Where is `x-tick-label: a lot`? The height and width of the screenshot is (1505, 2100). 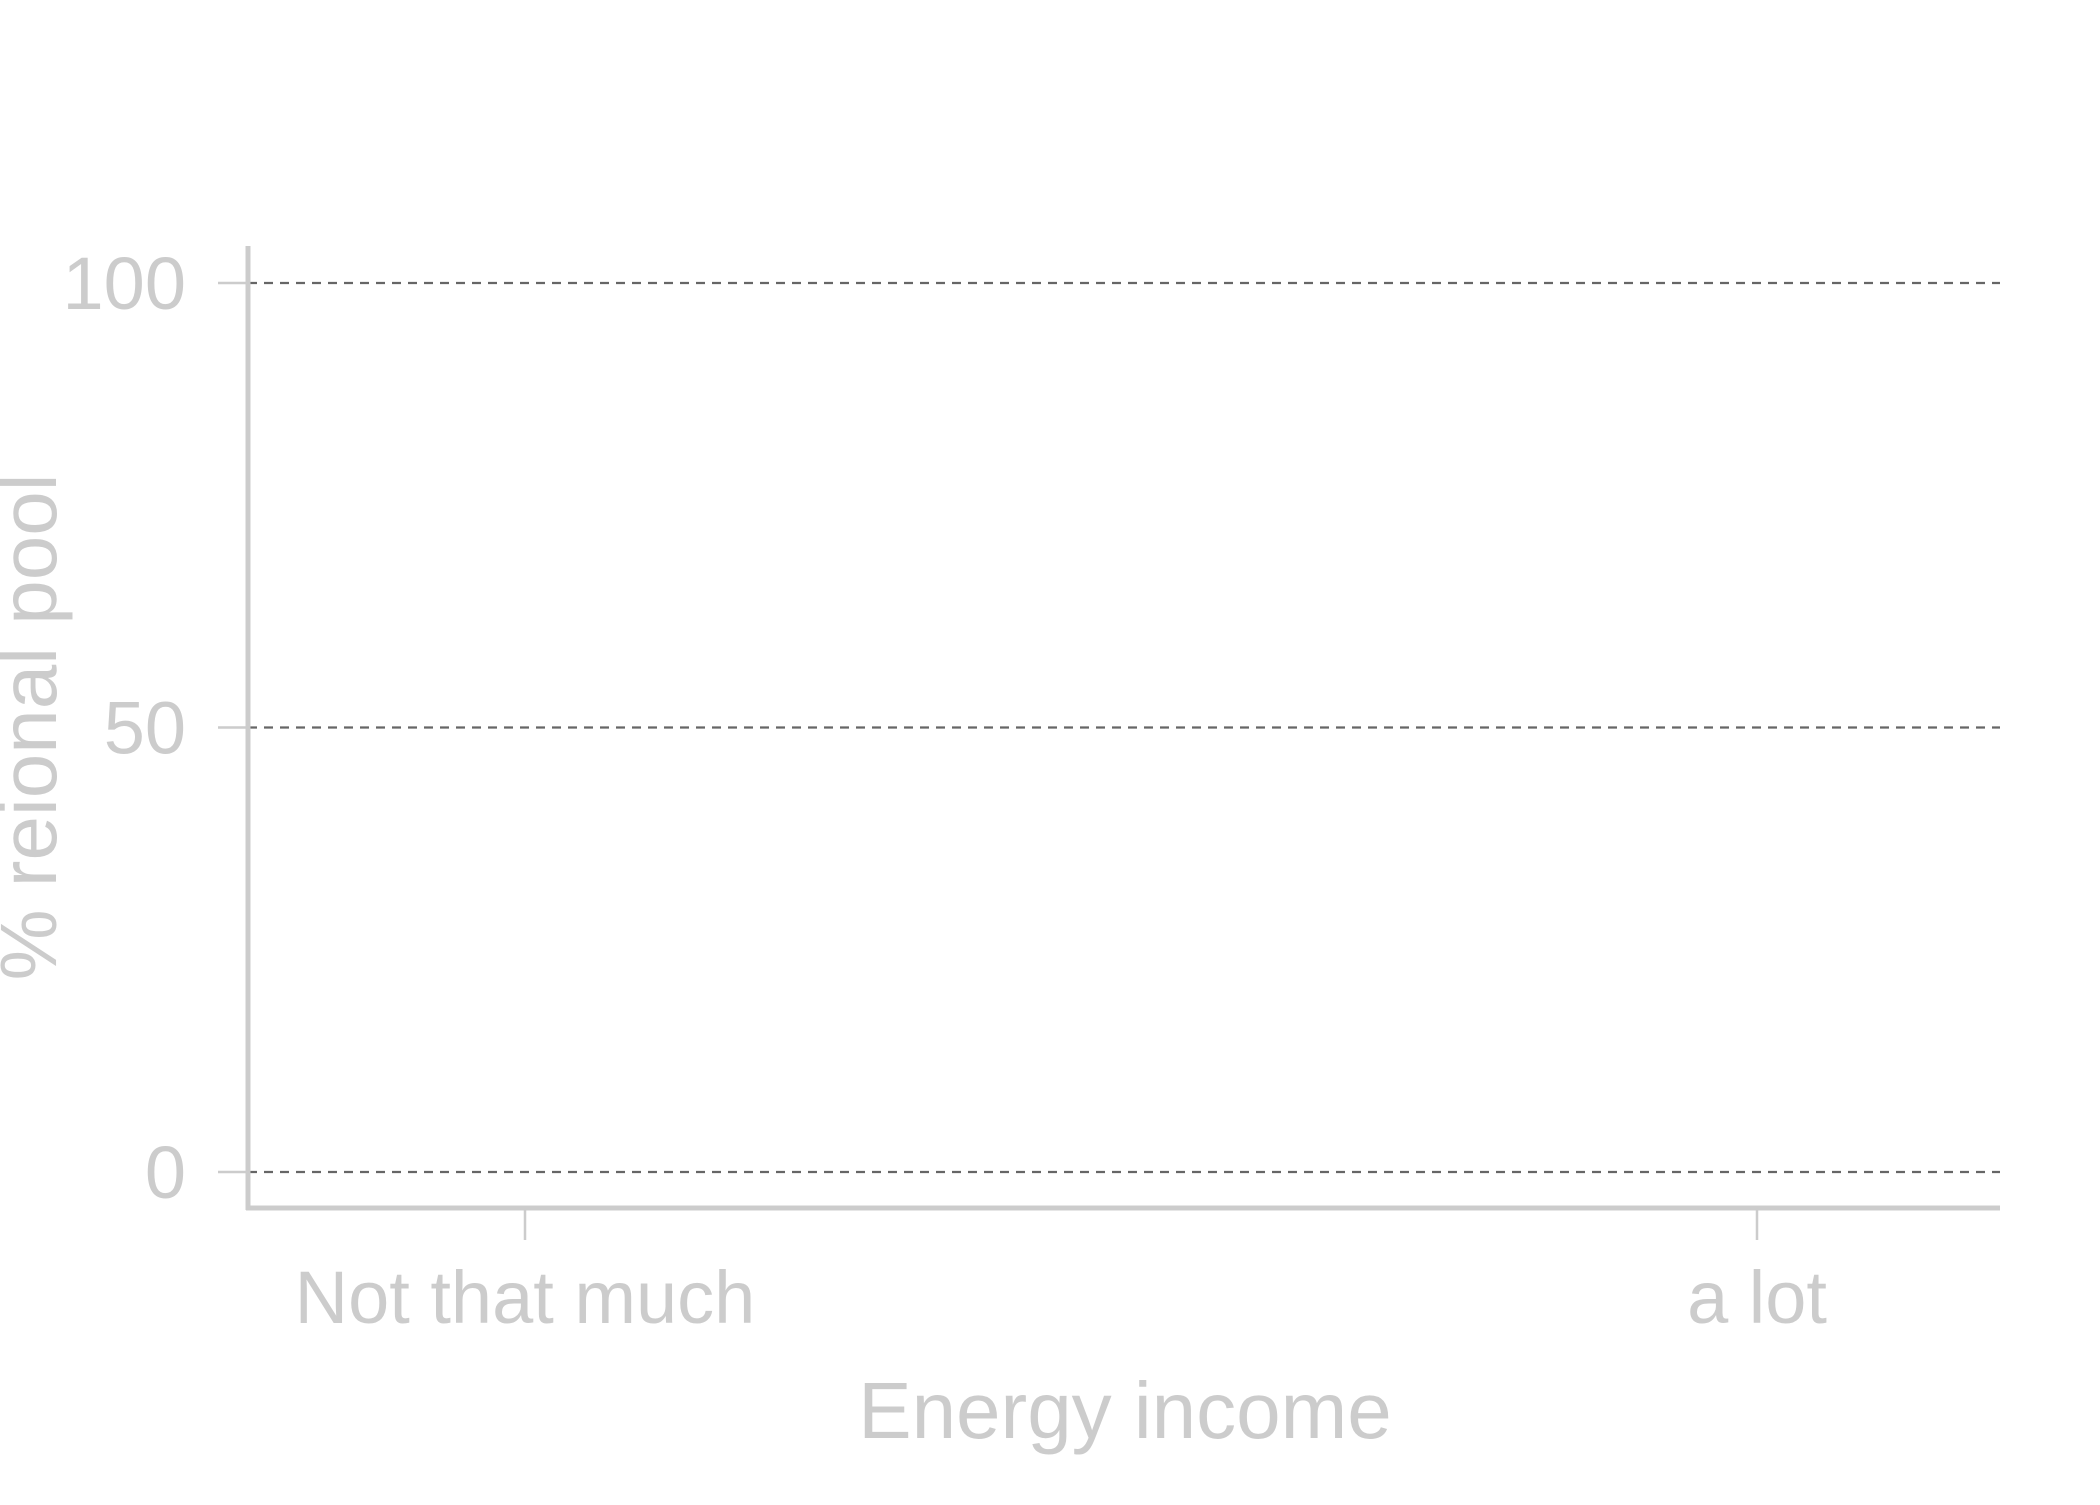
x-tick-label: a lot is located at coordinates (1757, 1297).